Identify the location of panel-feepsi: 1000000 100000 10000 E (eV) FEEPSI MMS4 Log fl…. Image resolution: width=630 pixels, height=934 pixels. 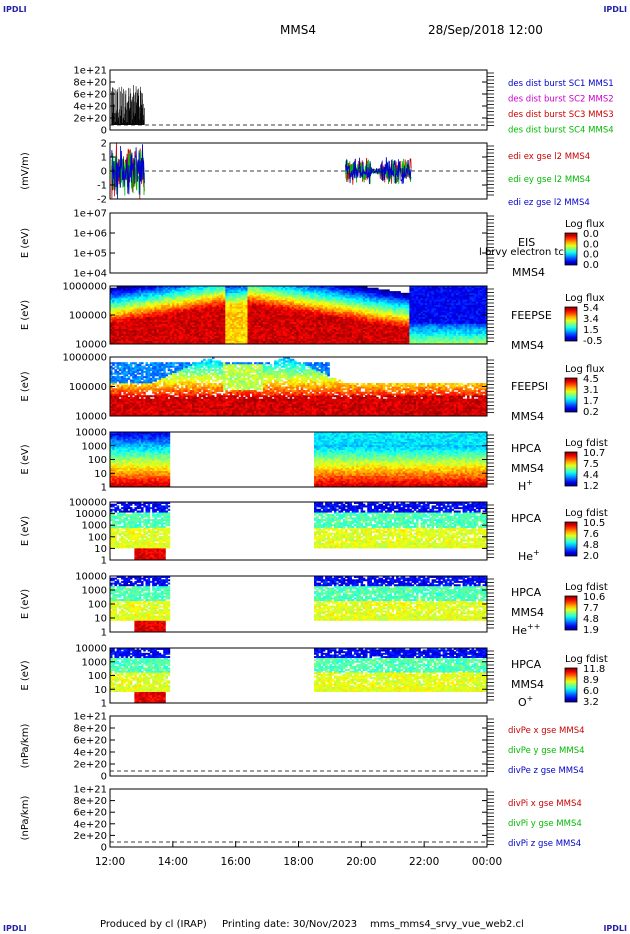
(312, 388).